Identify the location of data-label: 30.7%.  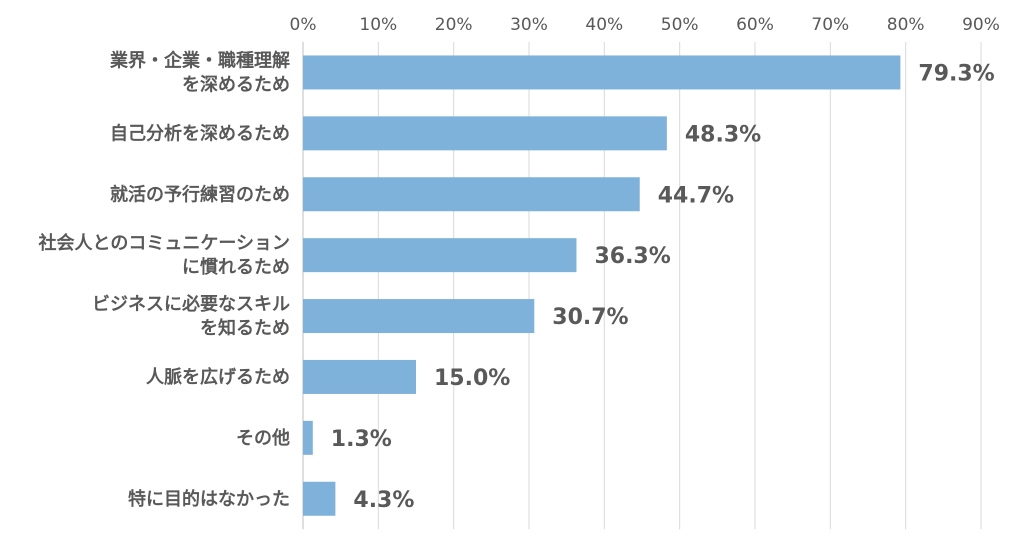
(590, 317).